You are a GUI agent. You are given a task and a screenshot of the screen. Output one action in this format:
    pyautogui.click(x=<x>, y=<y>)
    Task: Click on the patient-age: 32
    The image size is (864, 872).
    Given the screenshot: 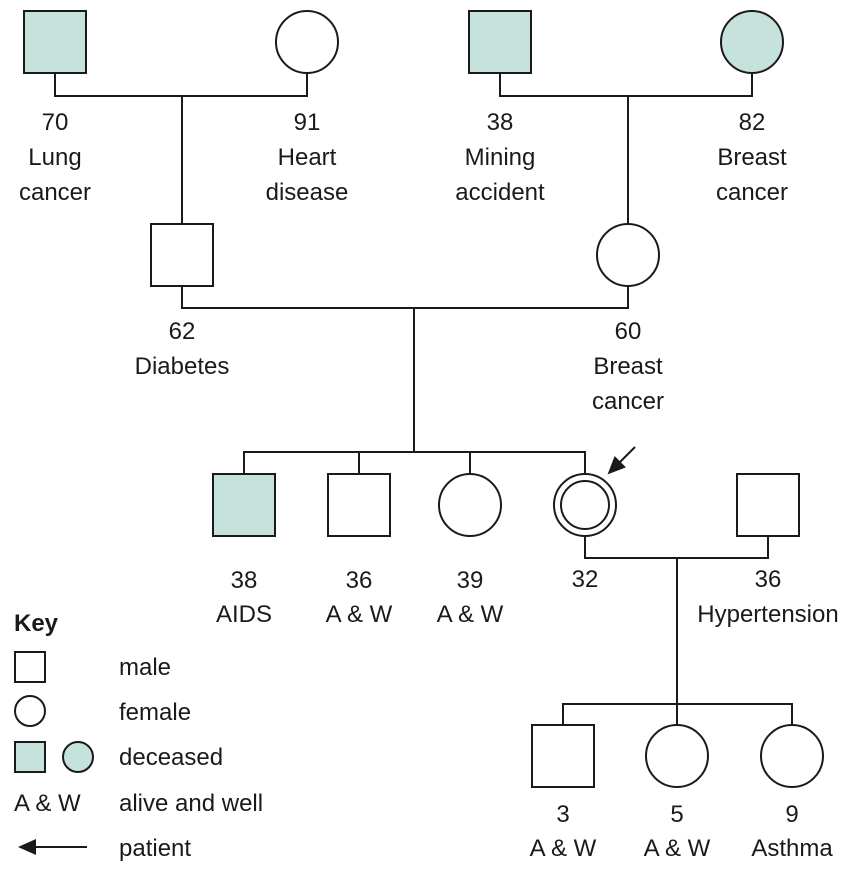 What is the action you would take?
    pyautogui.click(x=585, y=579)
    